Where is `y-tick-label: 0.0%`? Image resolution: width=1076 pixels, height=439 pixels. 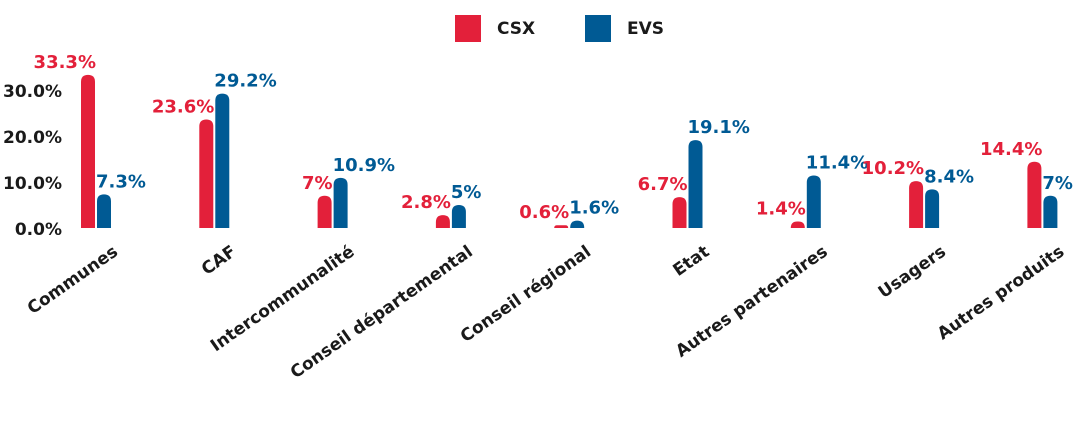
y-tick-label: 0.0% is located at coordinates (38, 230).